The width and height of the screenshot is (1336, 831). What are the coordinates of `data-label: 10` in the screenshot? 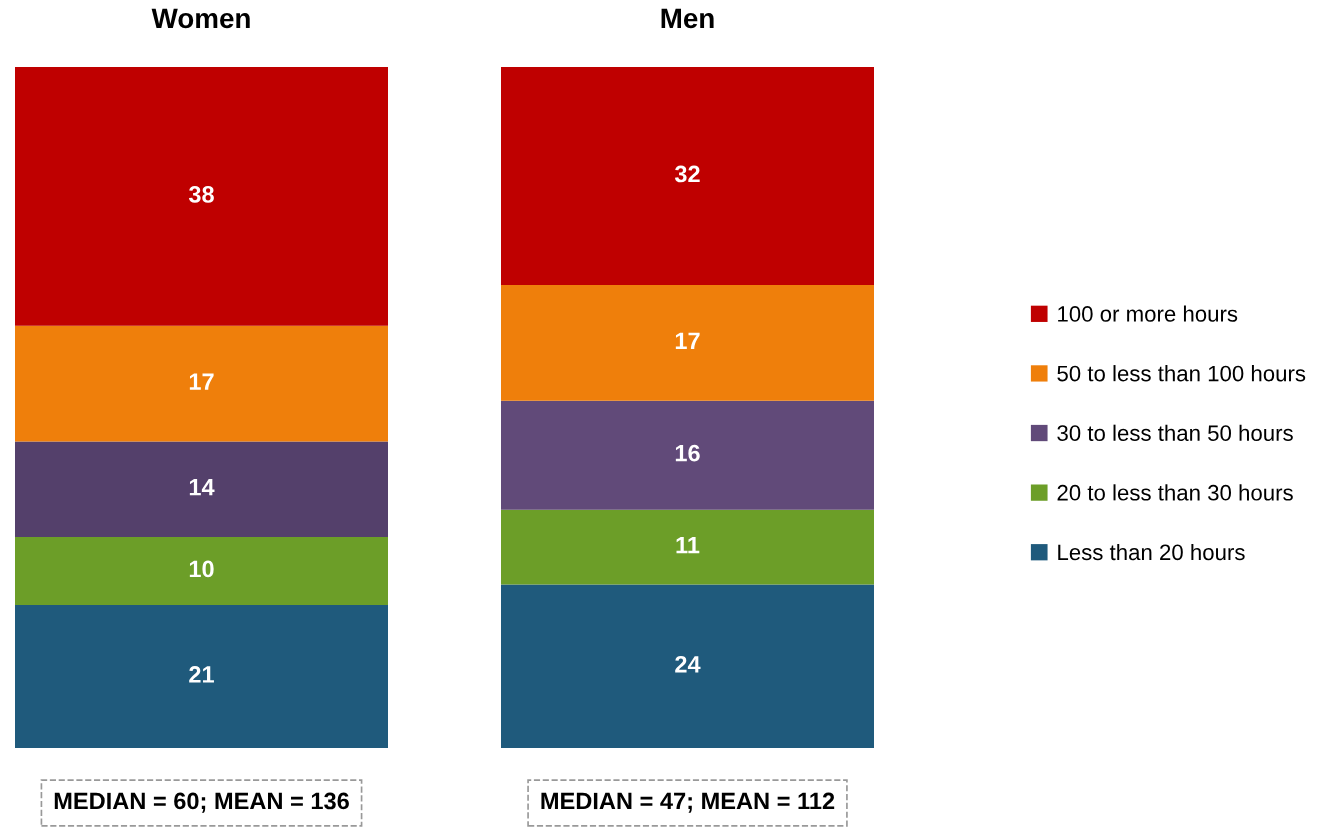 It's located at (201, 569).